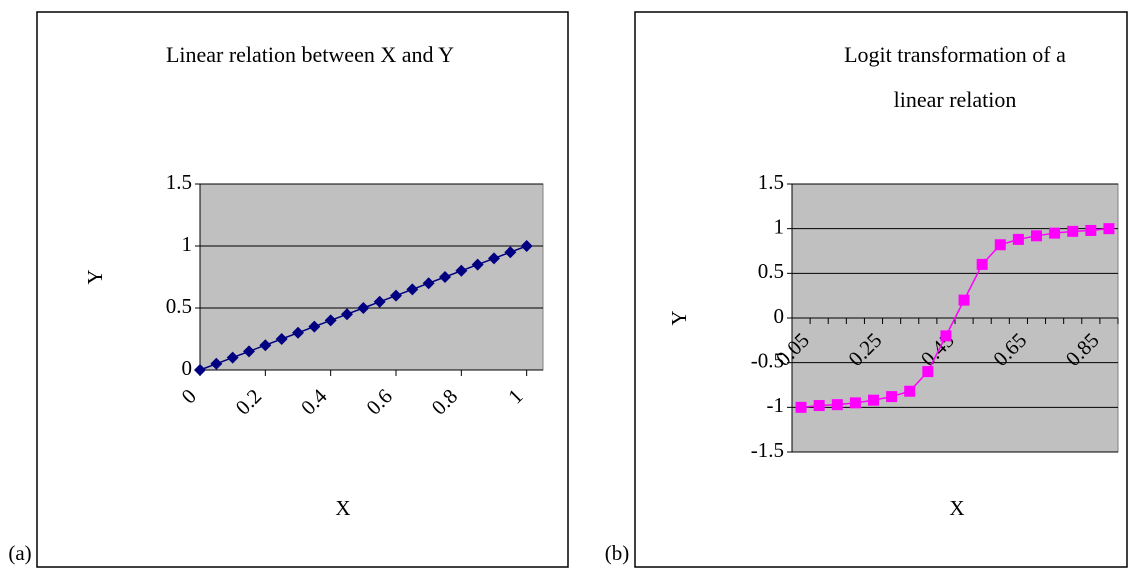 This screenshot has width=1128, height=578. I want to click on chart-title-text: Linear relation between X and Y, so click(310, 54).